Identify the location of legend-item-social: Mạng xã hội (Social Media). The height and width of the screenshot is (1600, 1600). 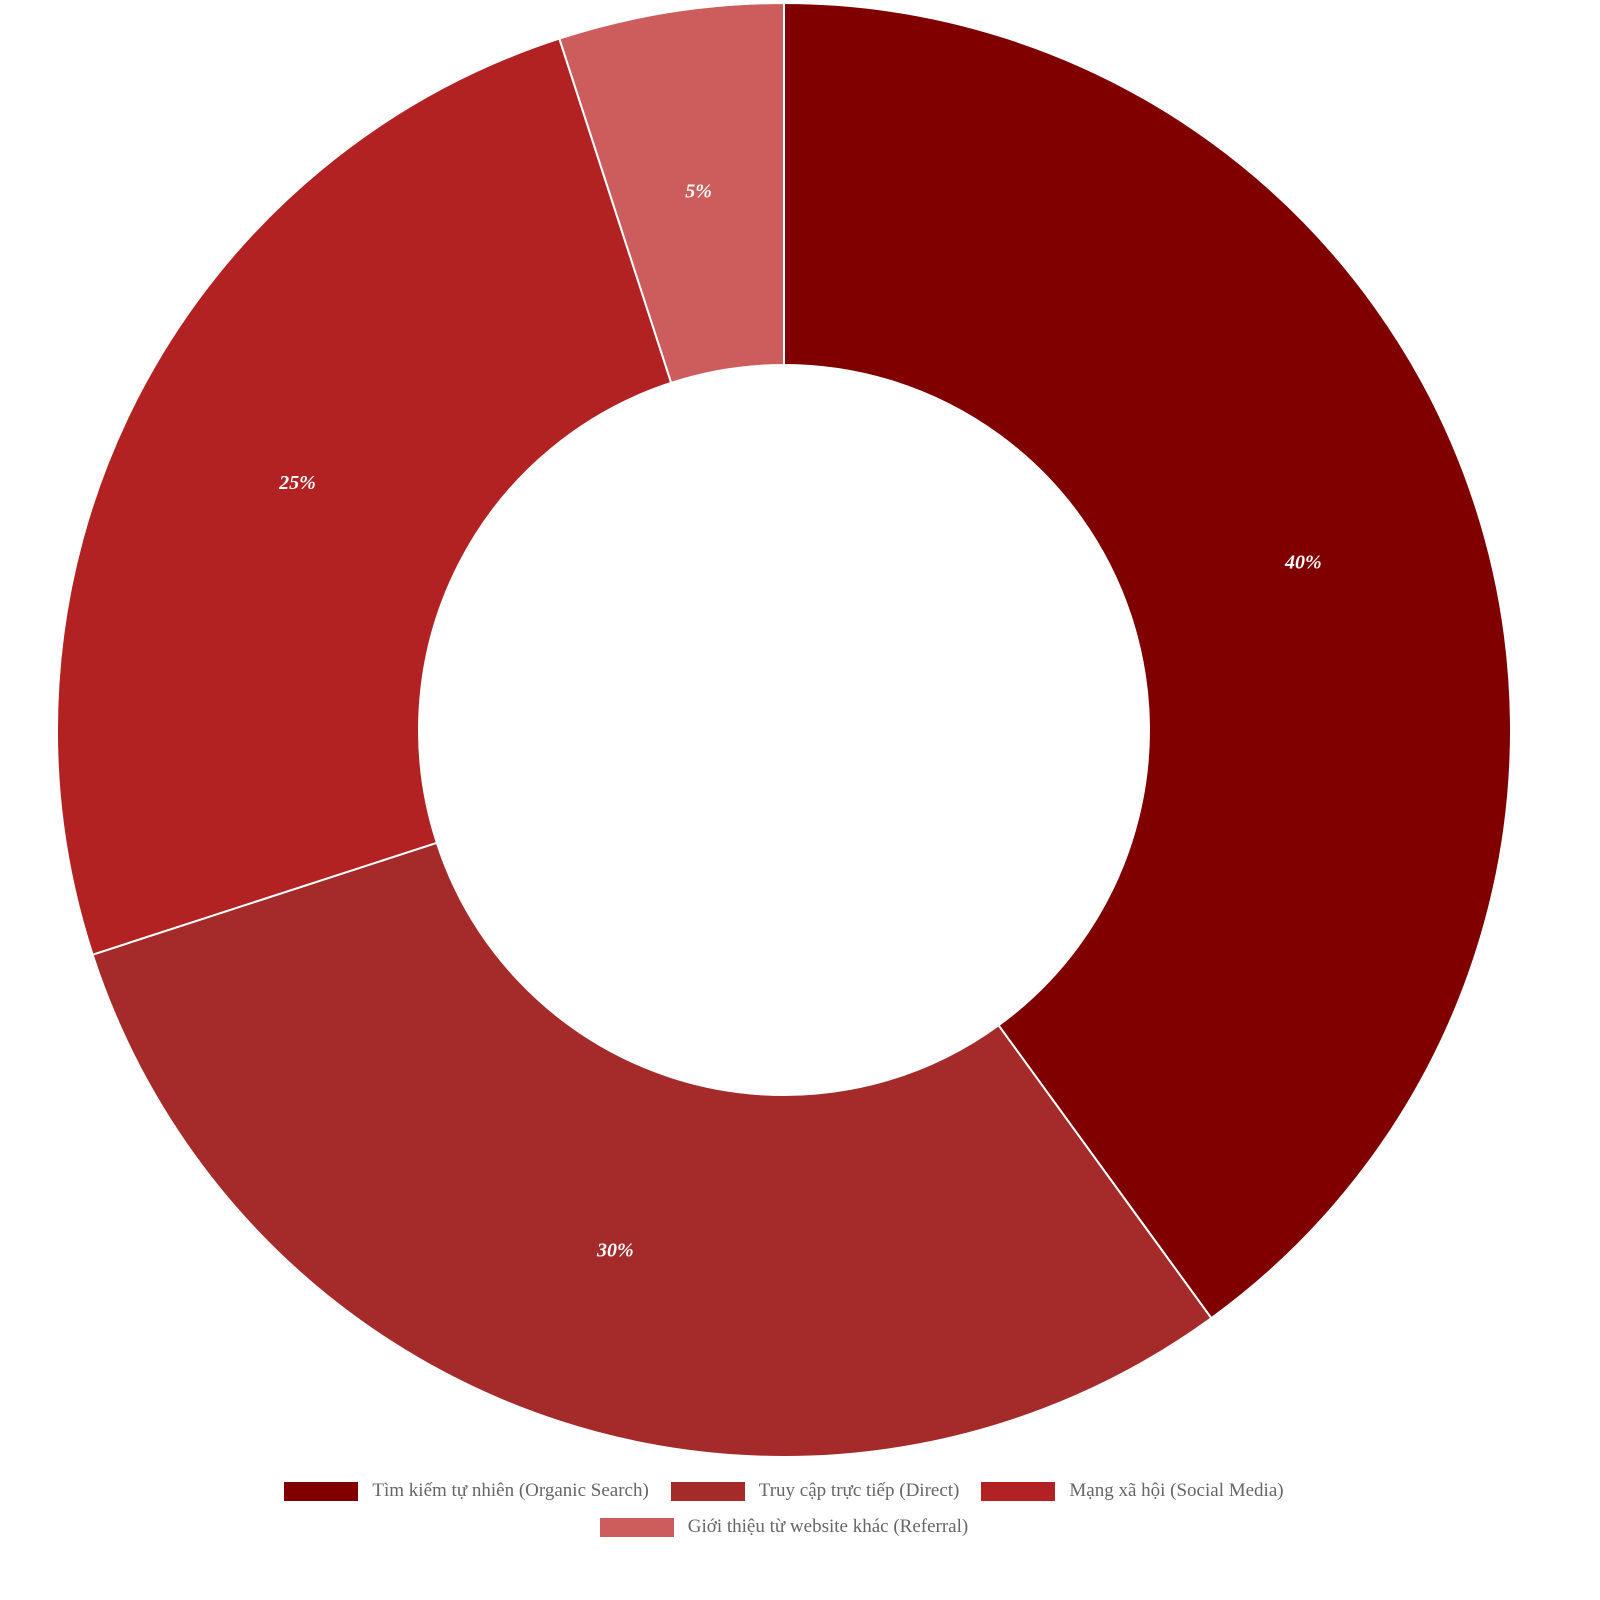
(1132, 1491).